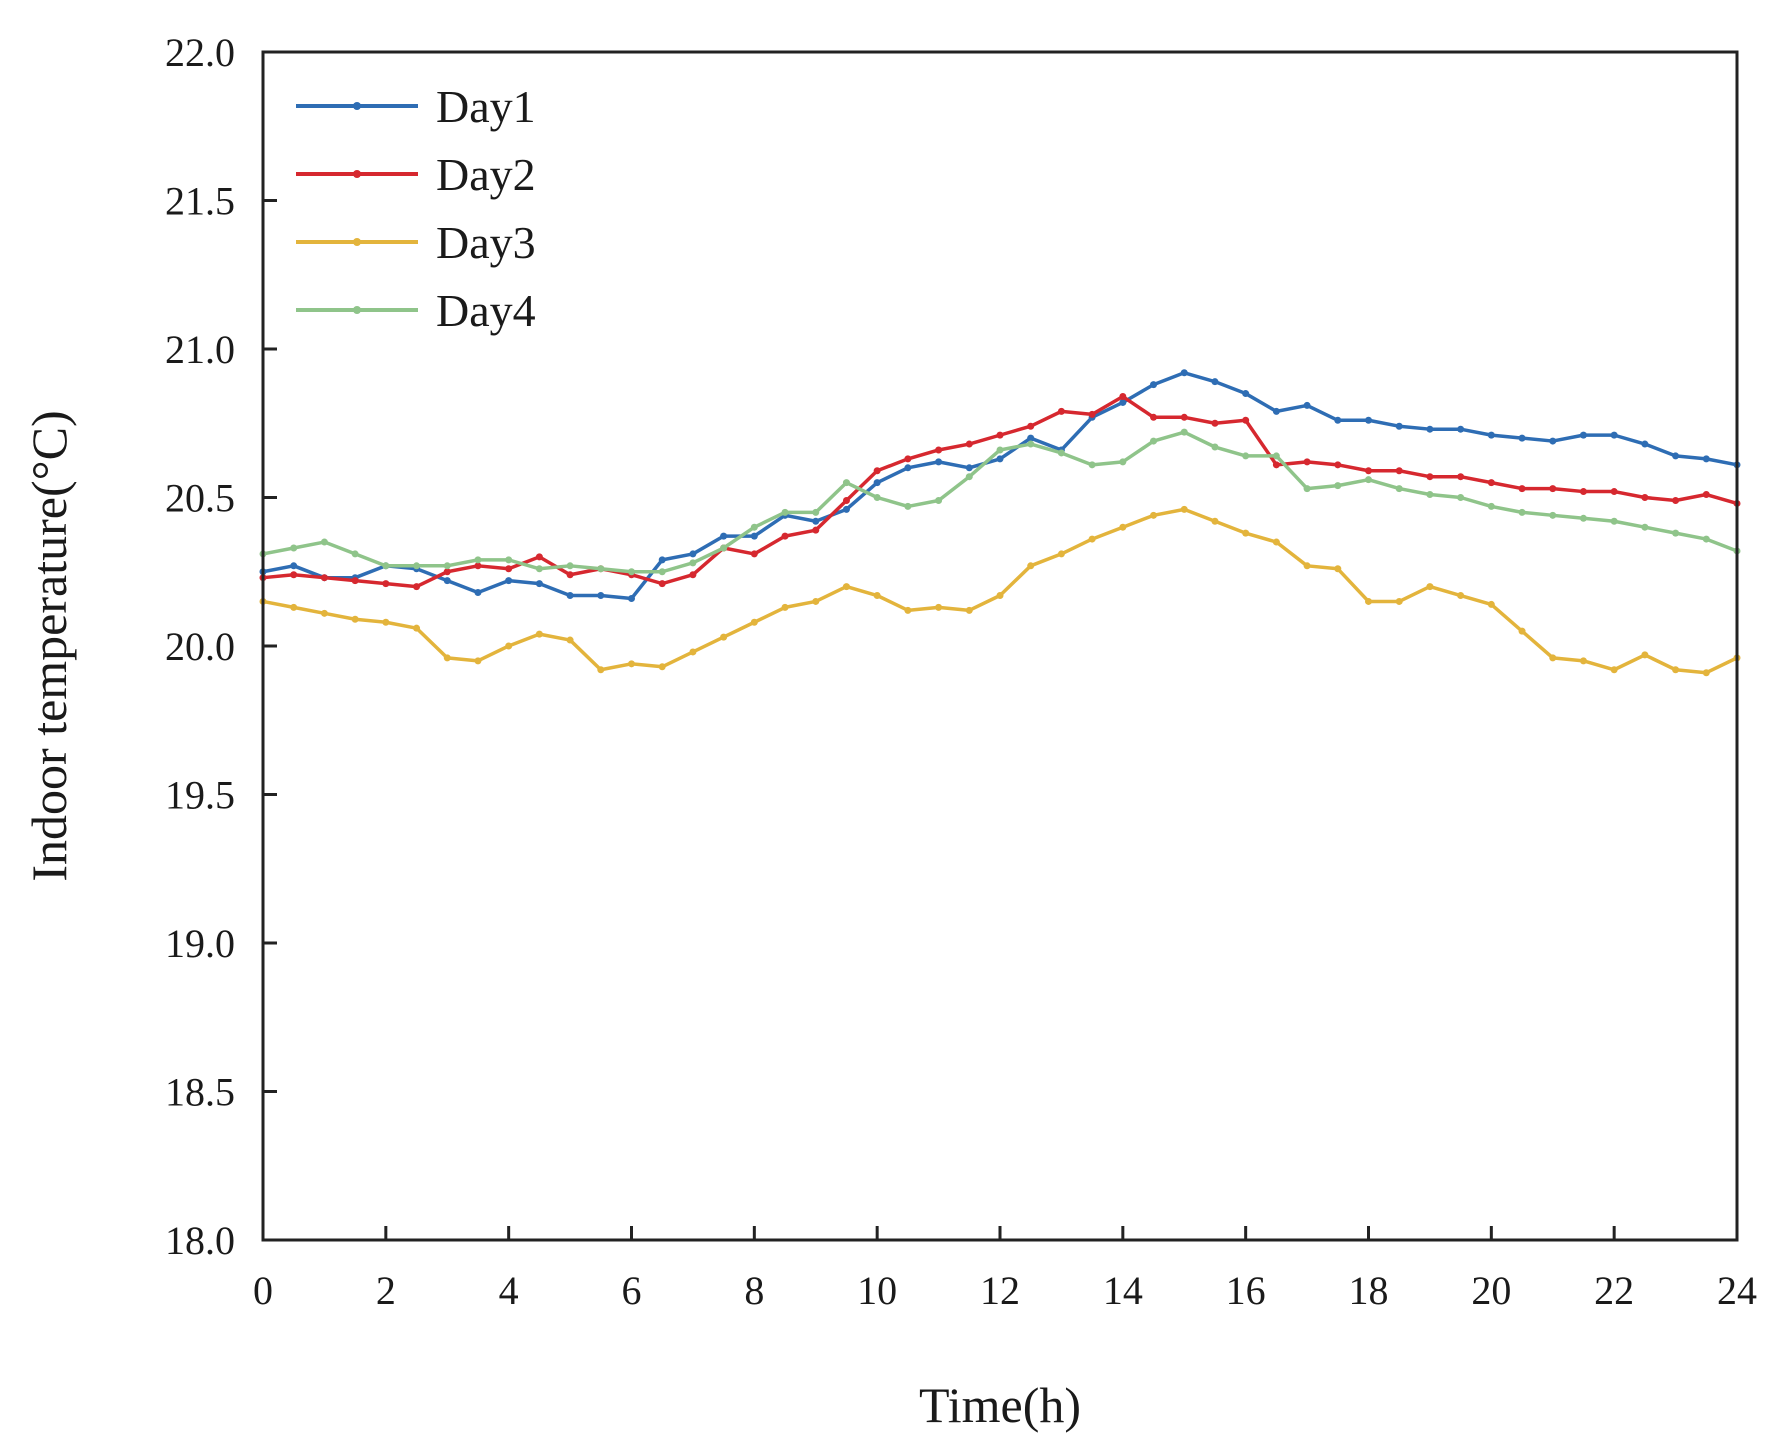  Describe the element at coordinates (416, 208) in the screenshot. I see `legend: Day1 Day2 Day3 Day4` at that location.